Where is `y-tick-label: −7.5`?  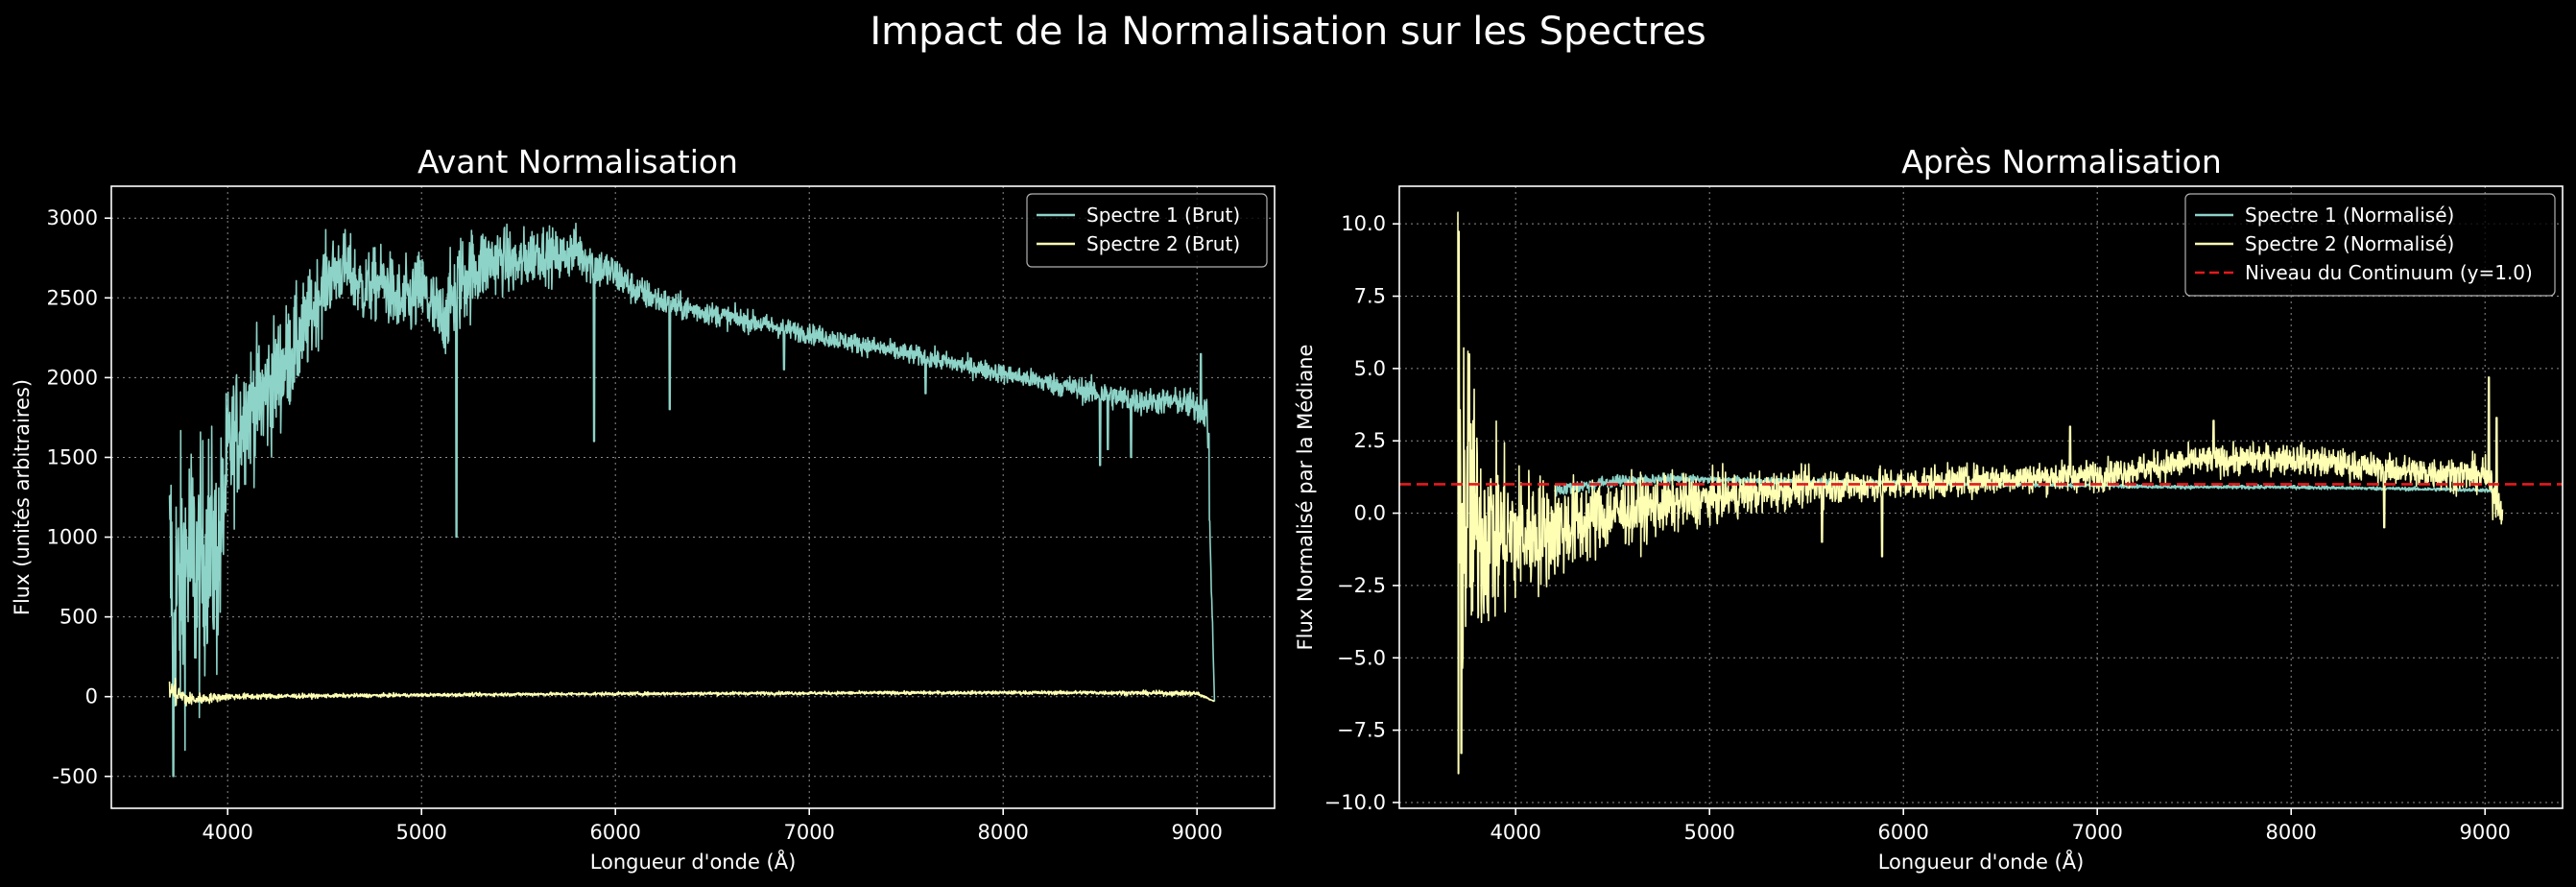 y-tick-label: −7.5 is located at coordinates (1361, 730).